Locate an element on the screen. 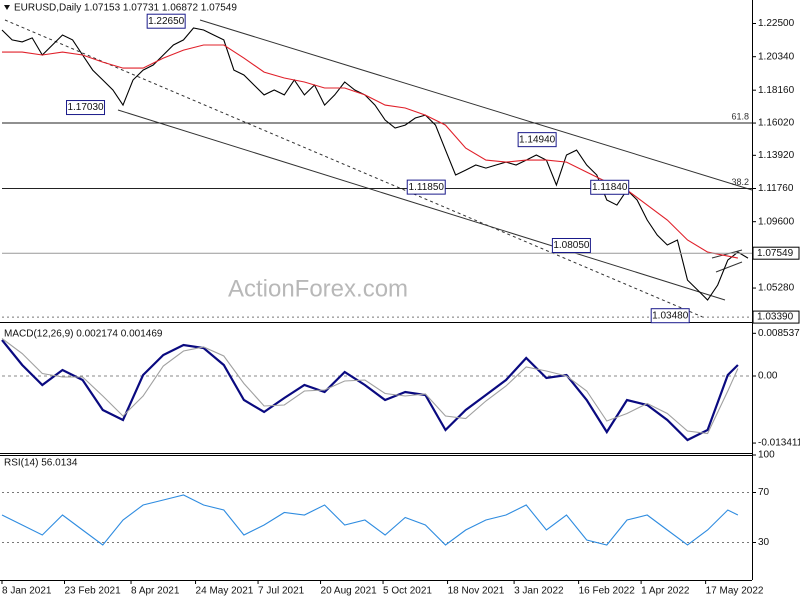 Image resolution: width=800 pixels, height=600 pixels. callout-label: 1.08050 is located at coordinates (571, 245).